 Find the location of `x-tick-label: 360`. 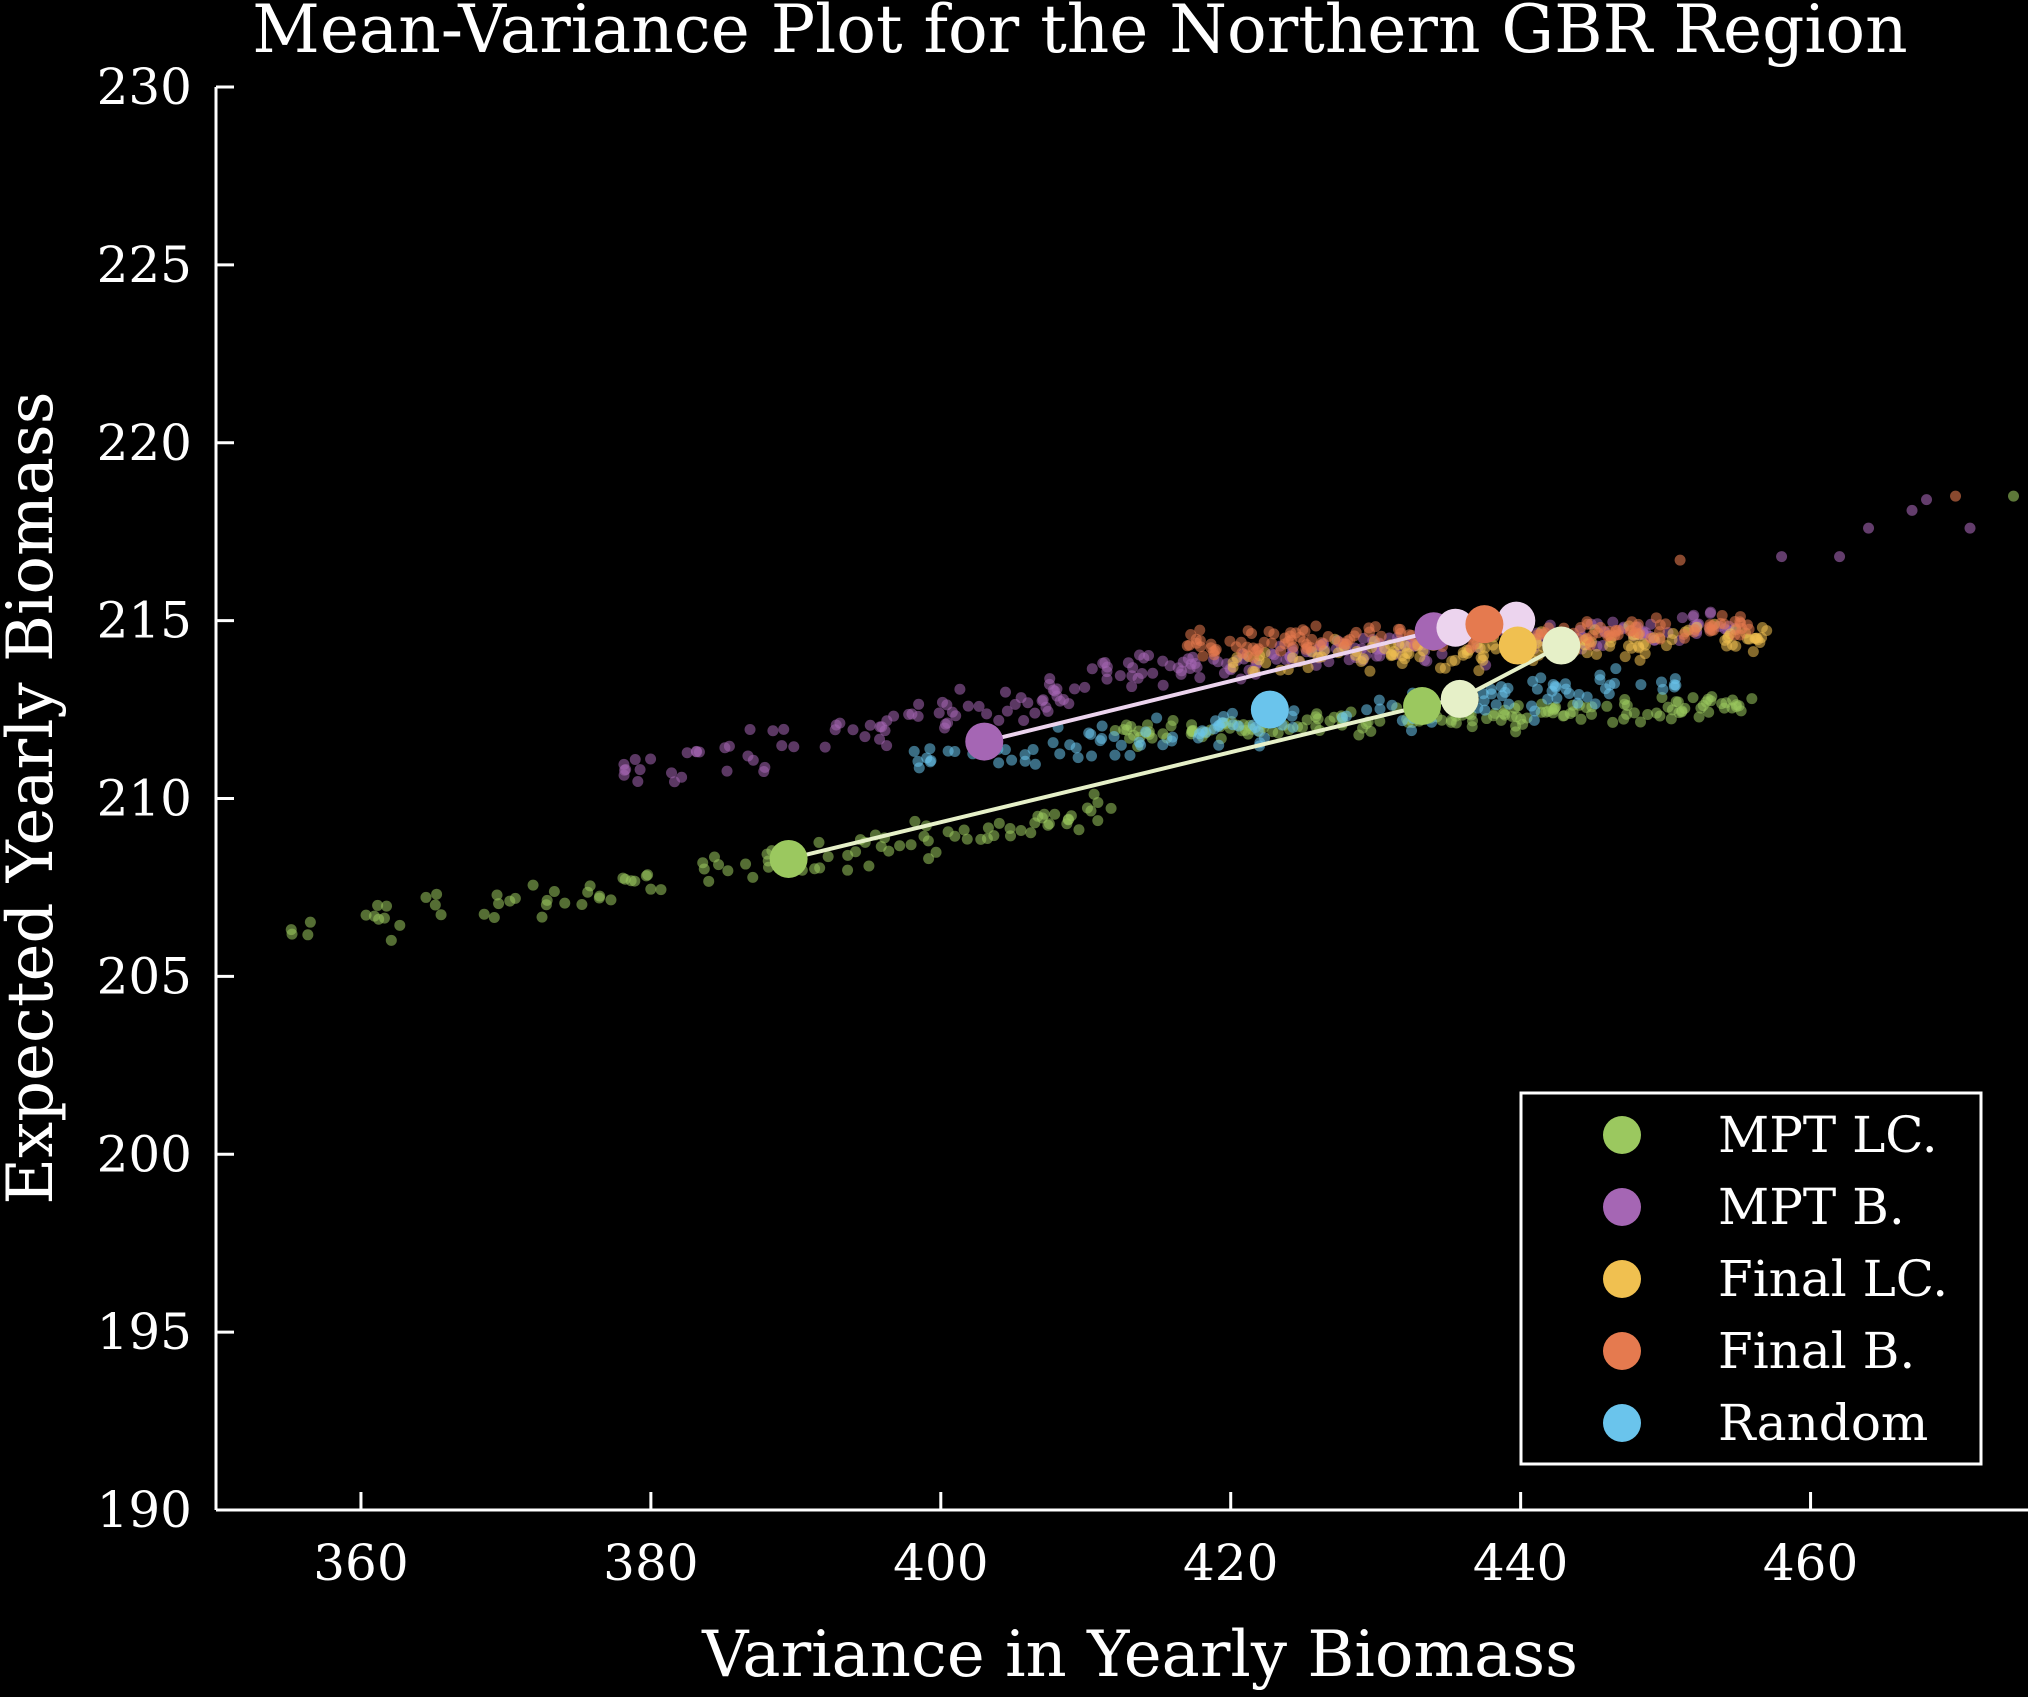

x-tick-label: 360 is located at coordinates (360, 1563).